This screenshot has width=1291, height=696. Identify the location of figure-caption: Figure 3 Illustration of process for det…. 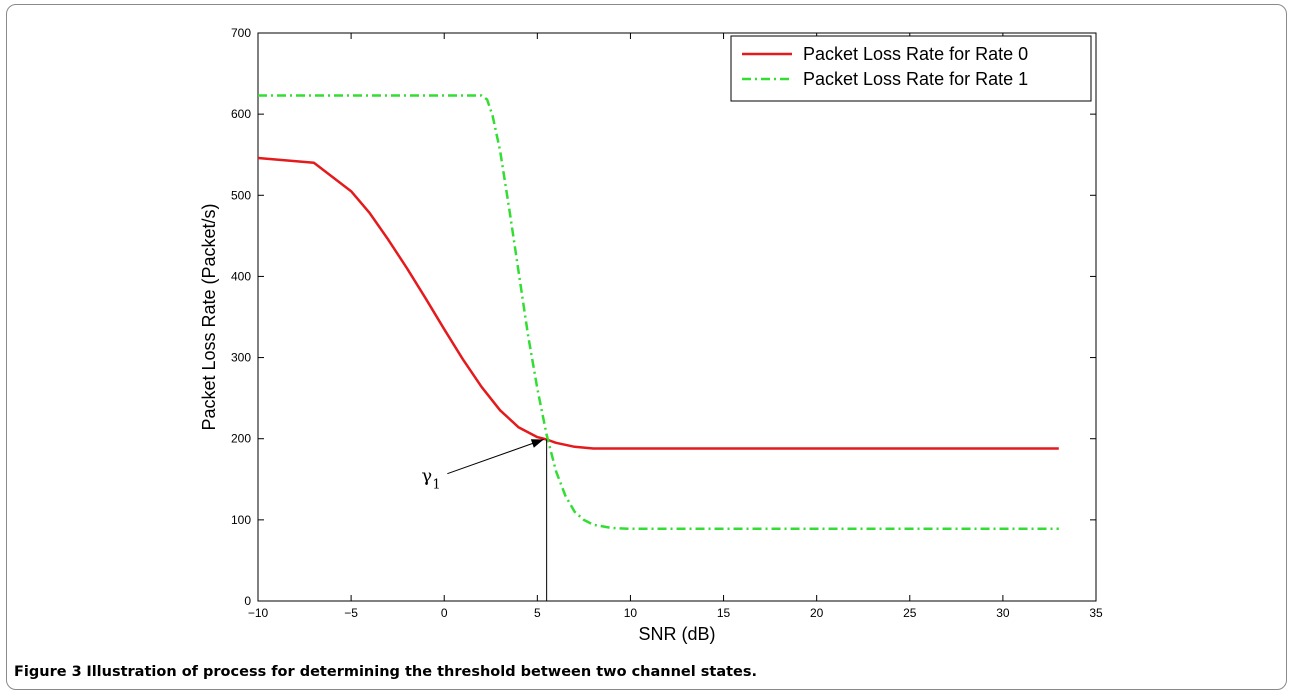
(644, 672).